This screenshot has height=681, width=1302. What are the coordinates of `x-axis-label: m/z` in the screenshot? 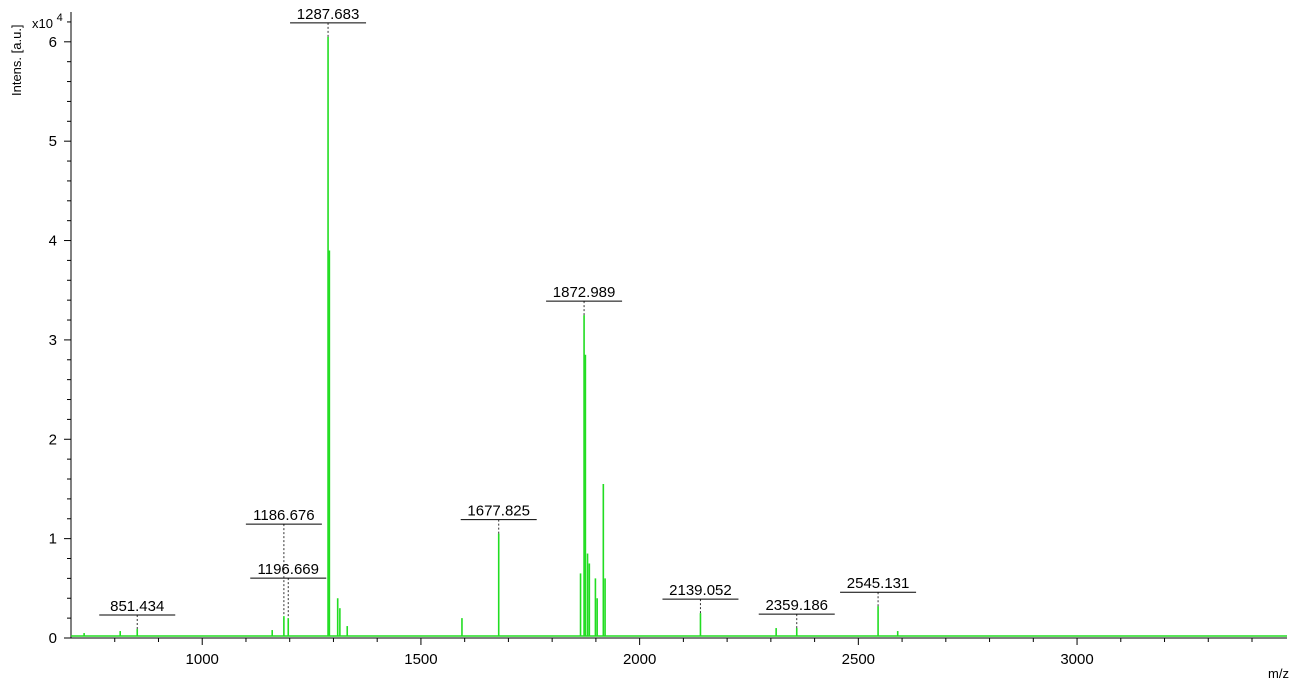 It's located at (1278, 673).